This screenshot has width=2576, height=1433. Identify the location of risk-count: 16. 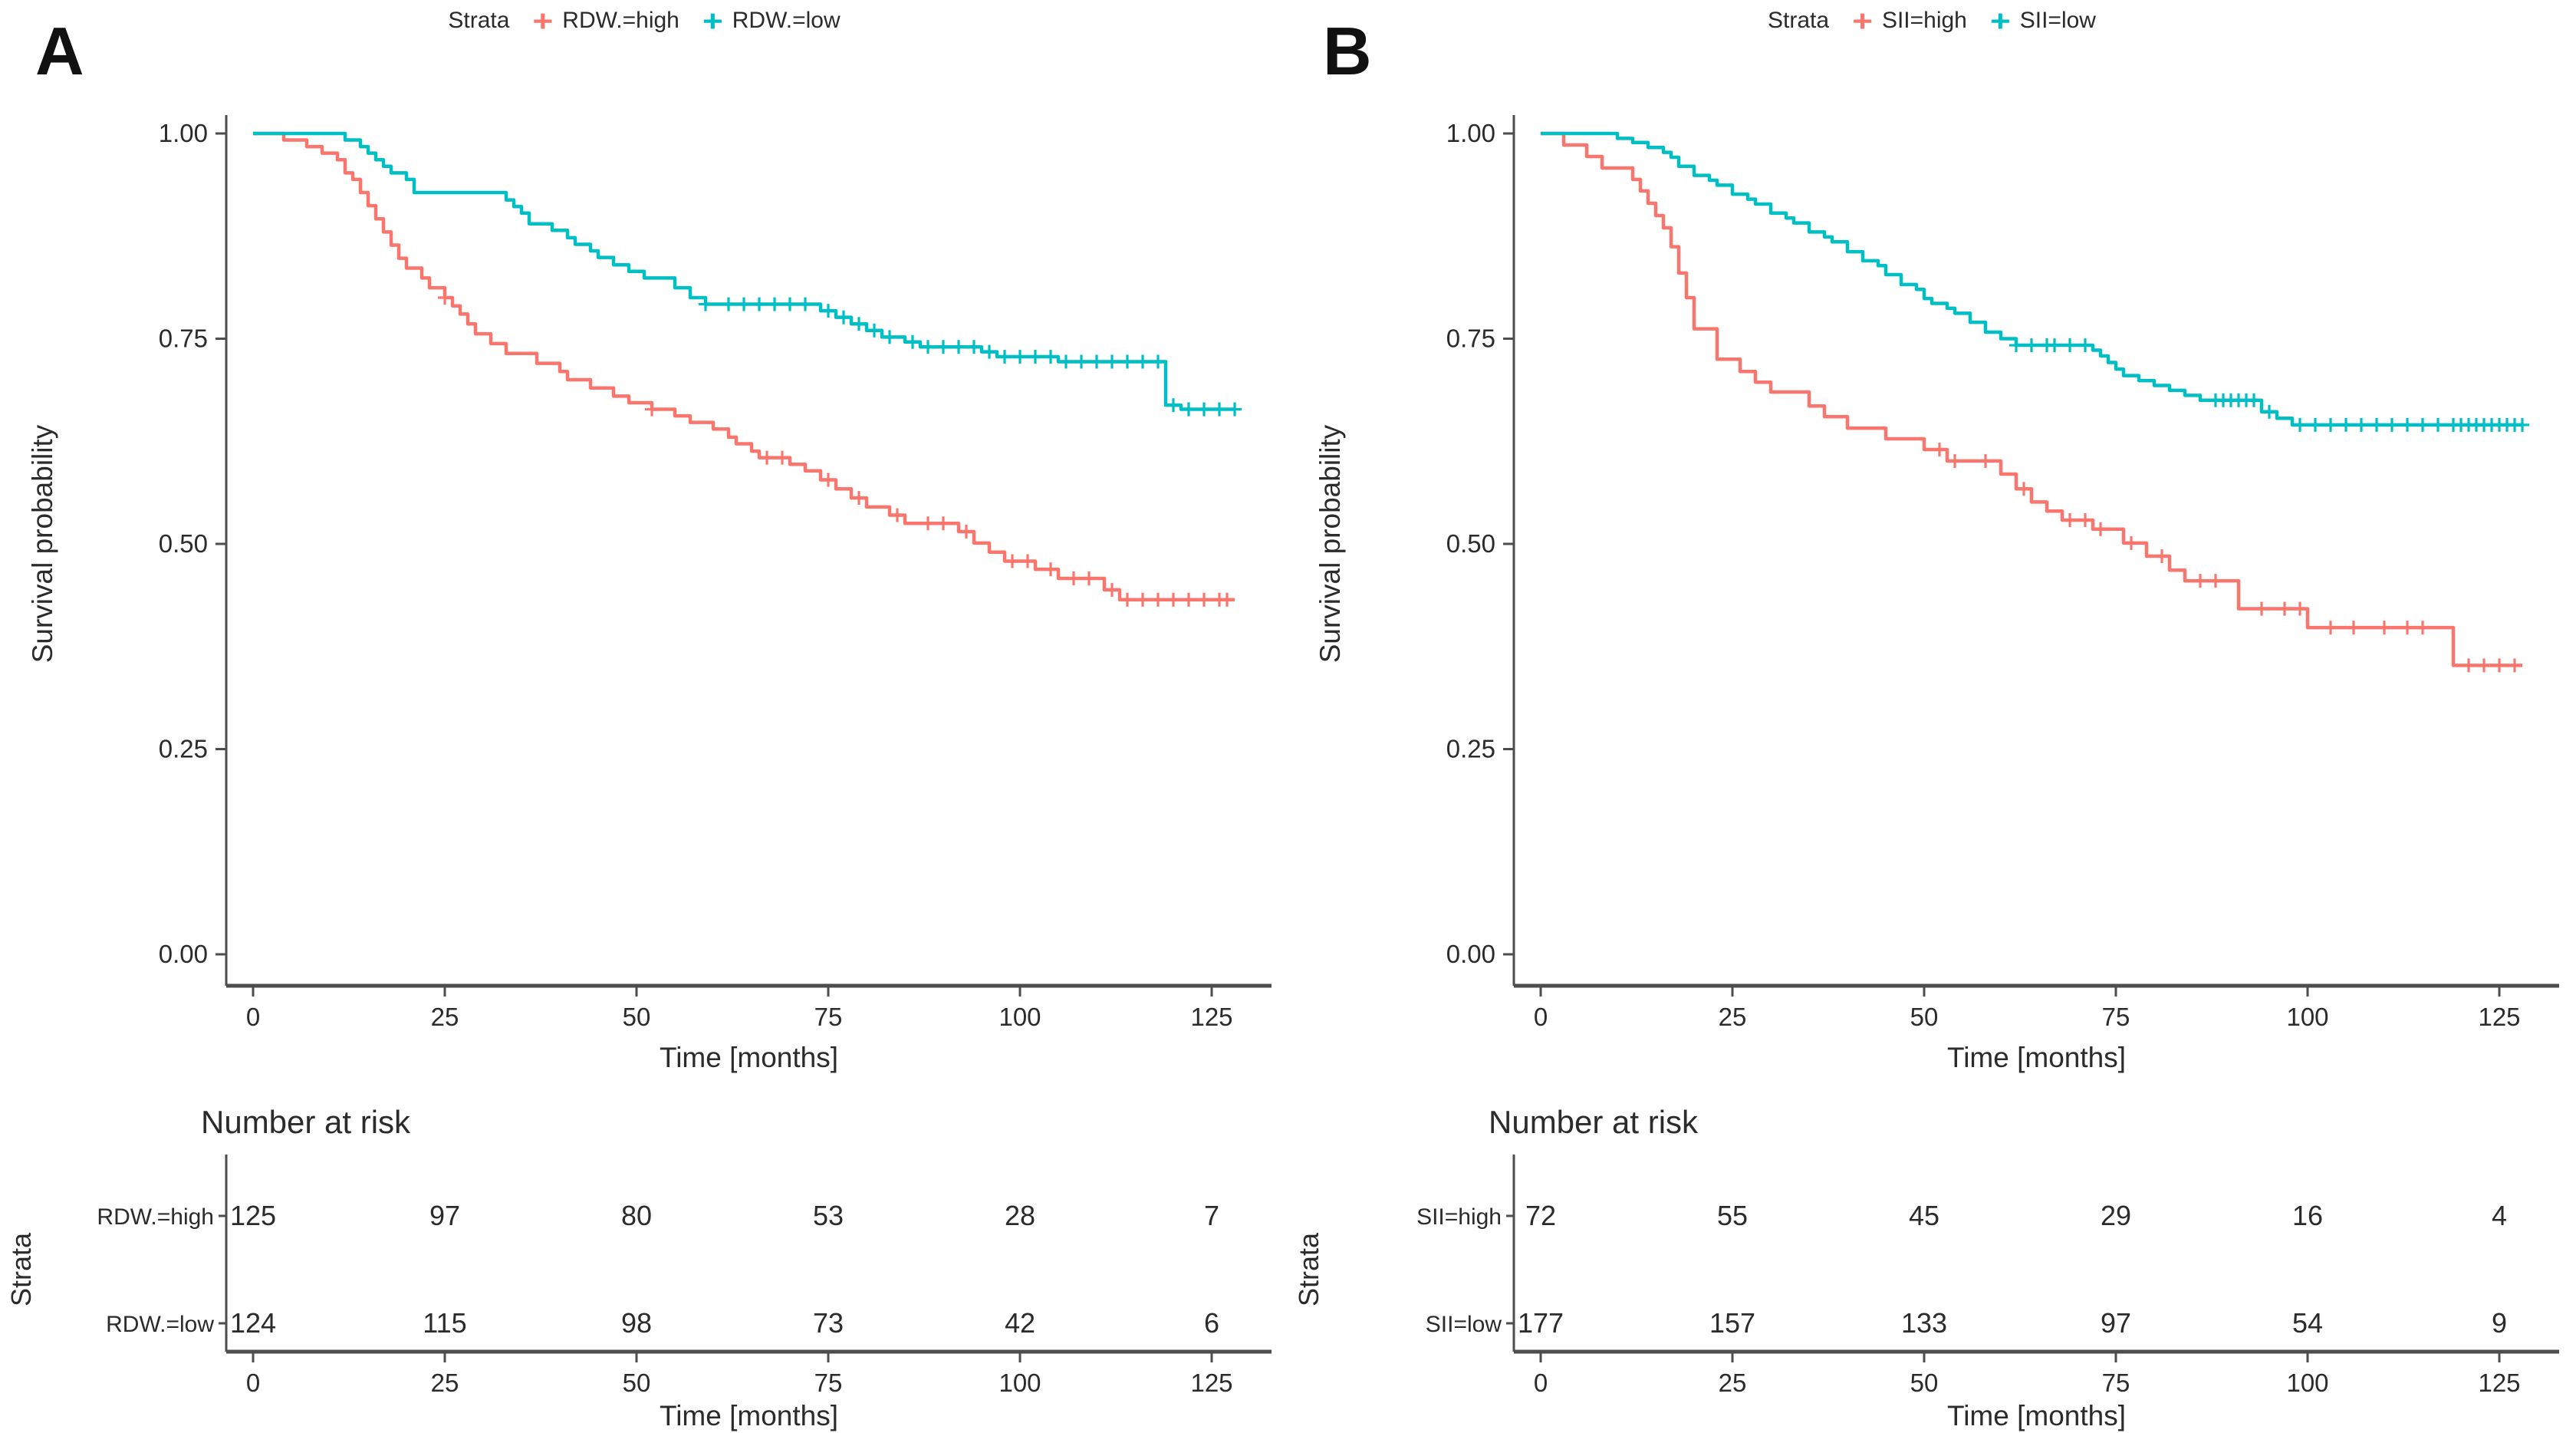
(2307, 1215).